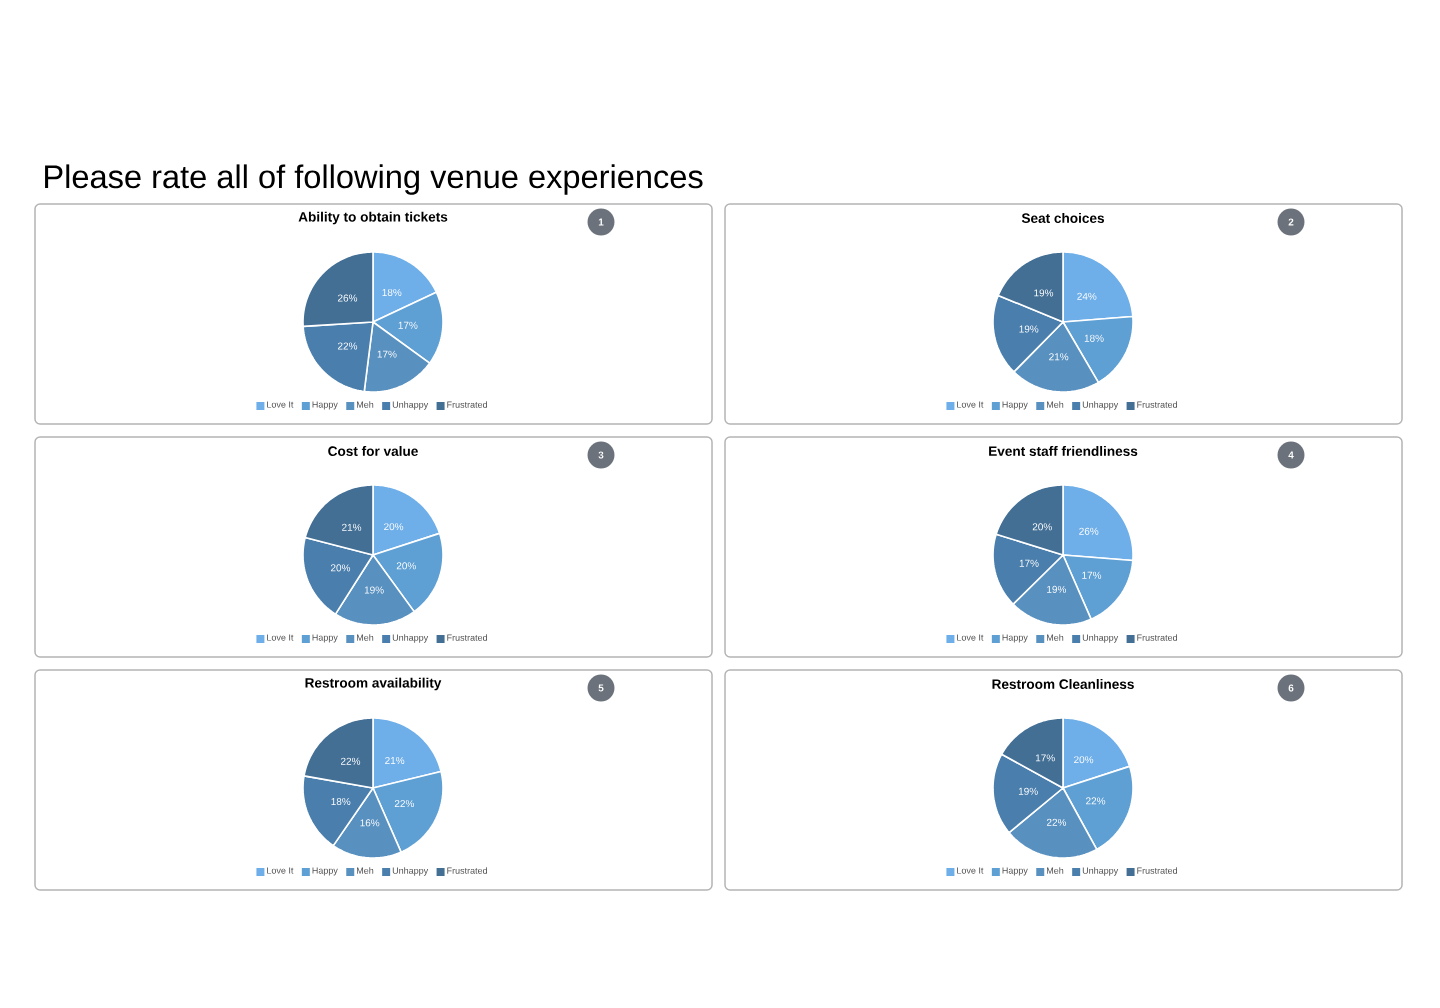 The width and height of the screenshot is (1440, 1008). Describe the element at coordinates (1063, 451) in the screenshot. I see `chart-title: Event staff friendliness` at that location.